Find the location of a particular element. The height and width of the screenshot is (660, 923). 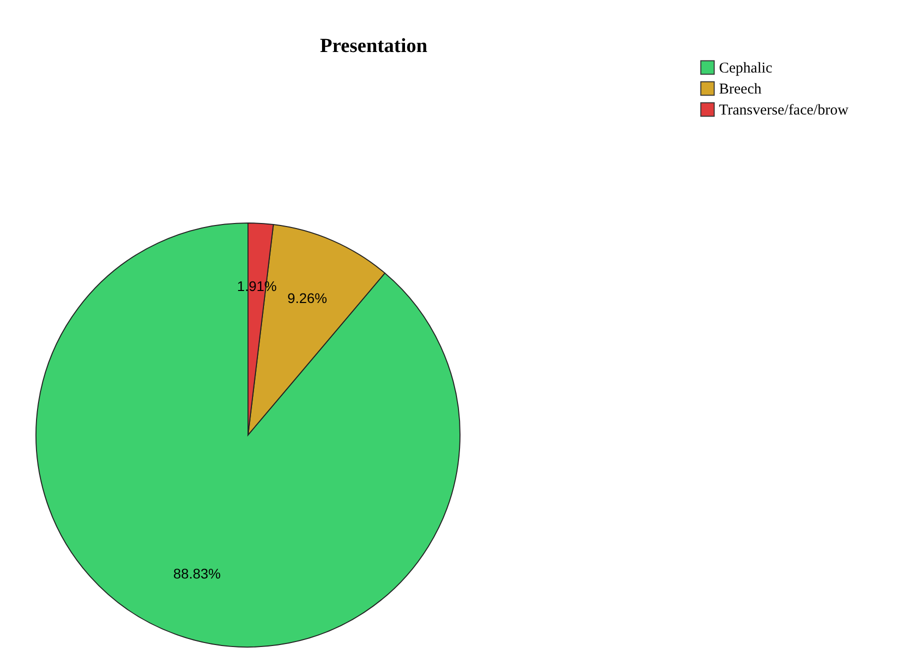

legend-label: Breech is located at coordinates (740, 90).